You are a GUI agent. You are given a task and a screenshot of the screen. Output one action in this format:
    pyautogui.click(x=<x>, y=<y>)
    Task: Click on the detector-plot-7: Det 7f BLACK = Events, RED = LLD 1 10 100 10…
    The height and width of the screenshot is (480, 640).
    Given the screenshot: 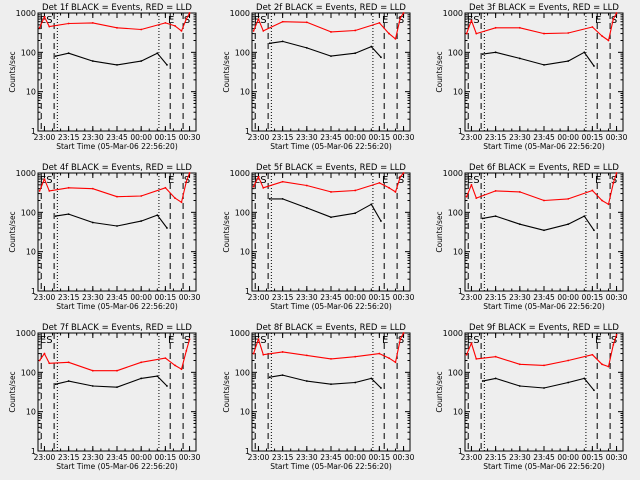 What is the action you would take?
    pyautogui.click(x=104, y=397)
    